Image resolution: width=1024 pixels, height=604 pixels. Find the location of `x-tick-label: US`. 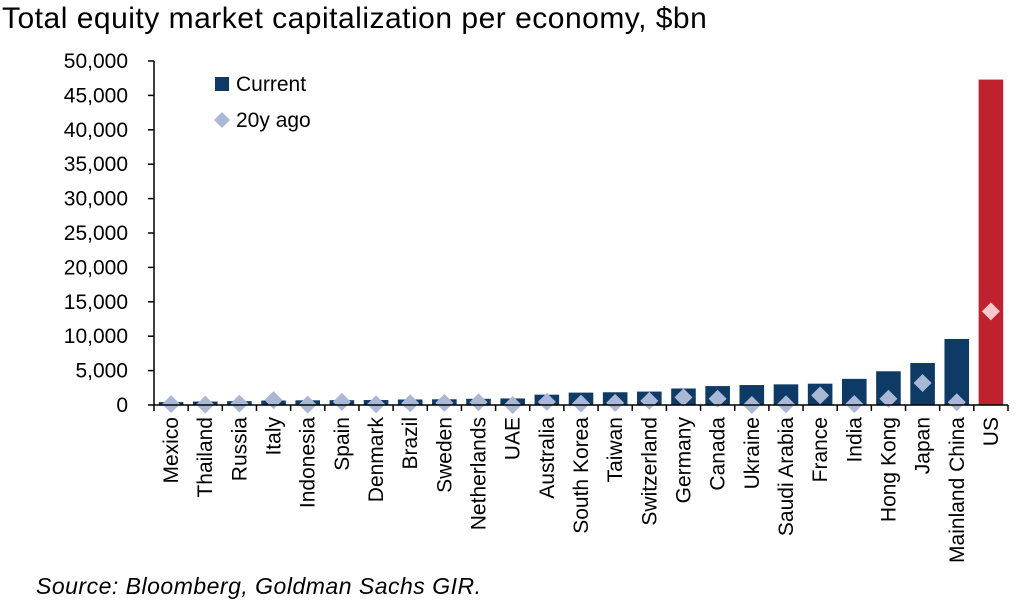

x-tick-label: US is located at coordinates (991, 431).